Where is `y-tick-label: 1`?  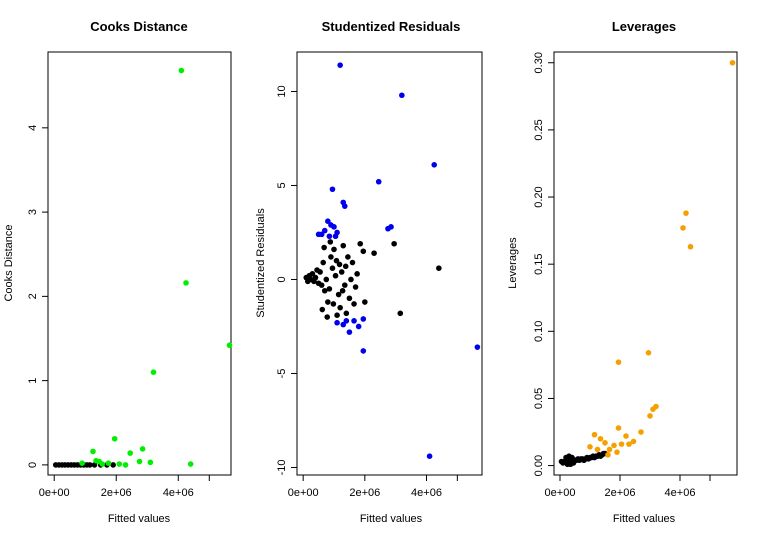
y-tick-label: 1 is located at coordinates (33, 381).